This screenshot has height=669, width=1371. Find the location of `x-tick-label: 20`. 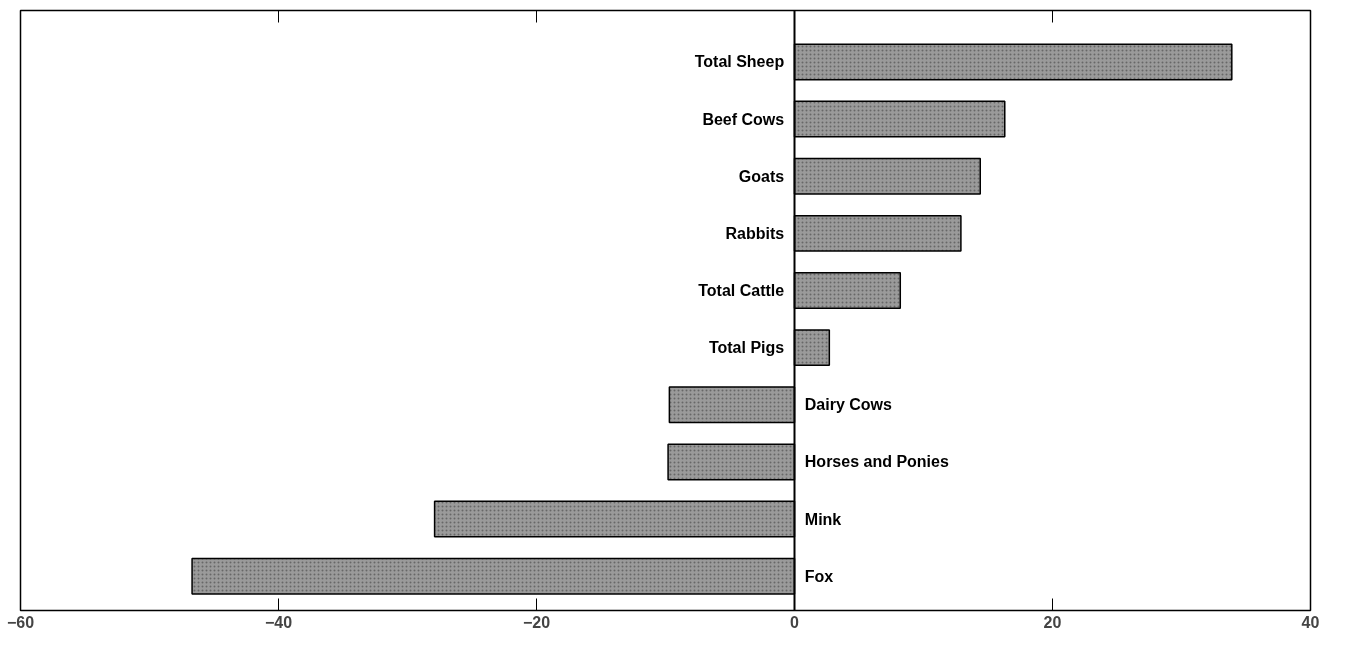

x-tick-label: 20 is located at coordinates (1052, 622).